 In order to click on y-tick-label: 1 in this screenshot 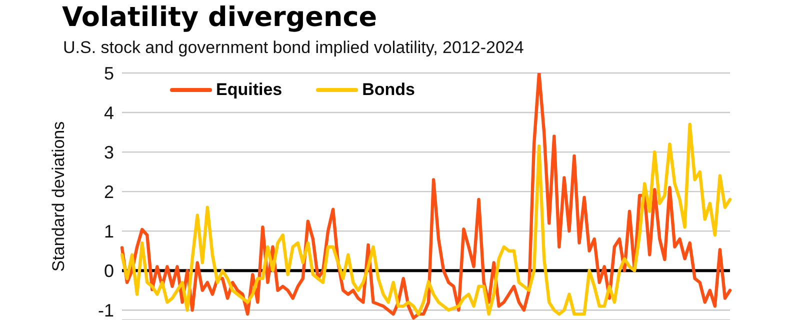, I will do `click(109, 231)`.